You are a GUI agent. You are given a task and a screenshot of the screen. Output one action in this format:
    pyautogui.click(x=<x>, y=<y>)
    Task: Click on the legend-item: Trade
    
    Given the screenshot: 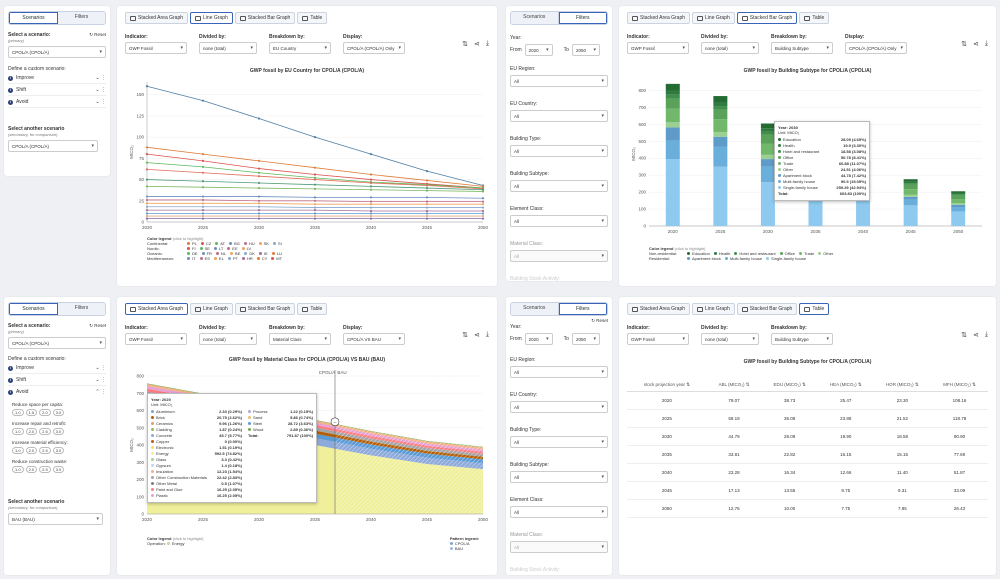 What is the action you would take?
    pyautogui.click(x=806, y=253)
    